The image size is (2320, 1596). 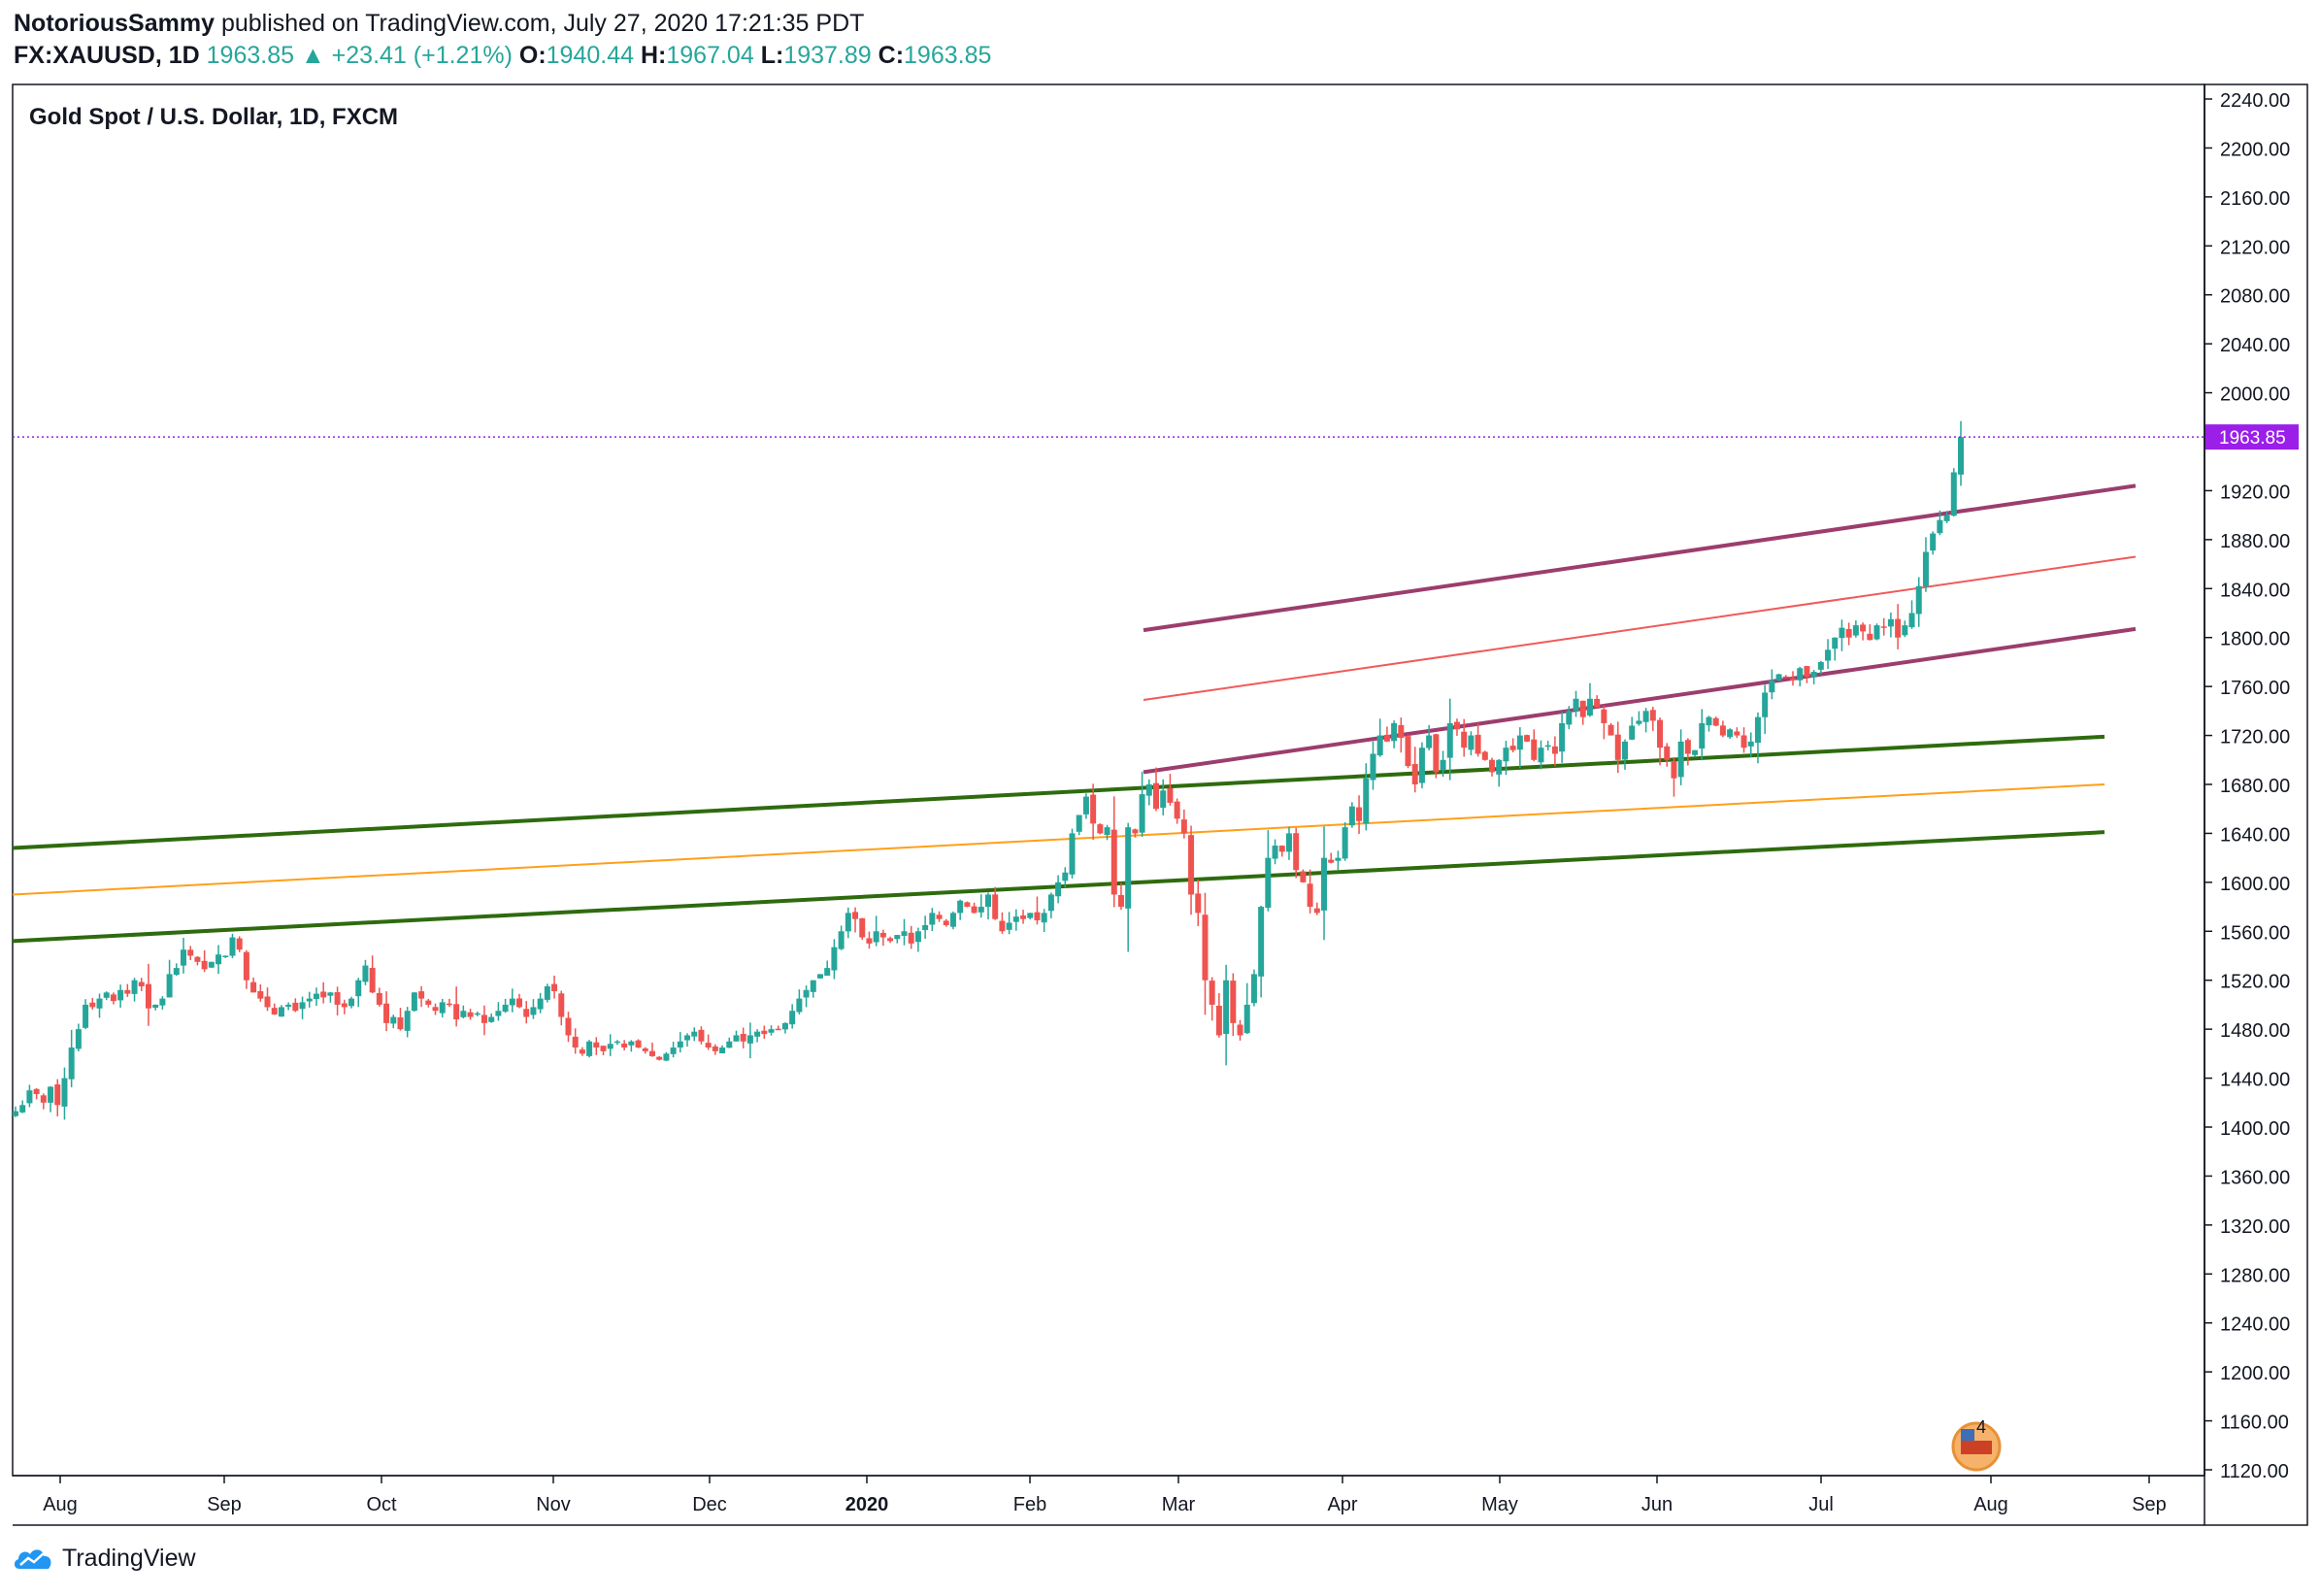 What do you see at coordinates (104, 1558) in the screenshot?
I see `tradingview-logo: TradingView` at bounding box center [104, 1558].